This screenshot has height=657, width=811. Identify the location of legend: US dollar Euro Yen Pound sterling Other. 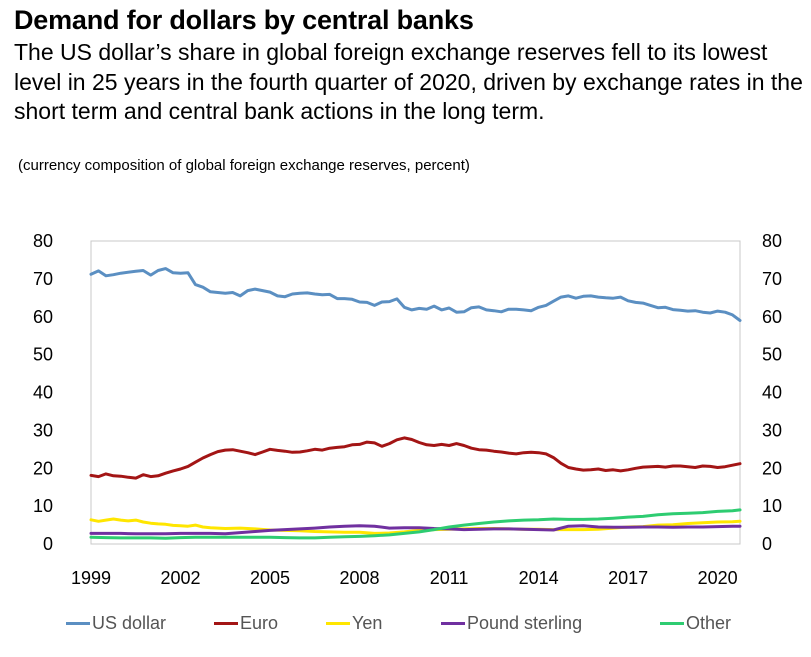
(405, 623).